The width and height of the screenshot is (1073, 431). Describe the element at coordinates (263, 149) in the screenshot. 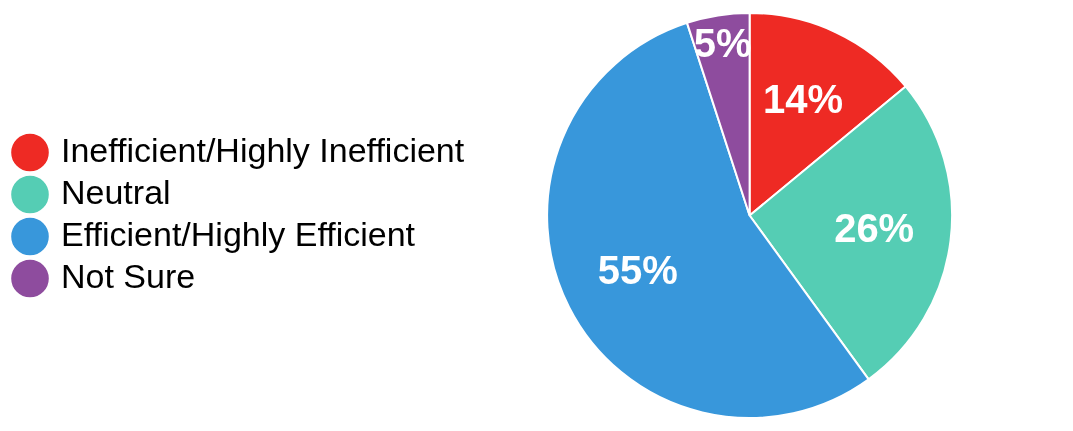

I see `legend-label: Inefficient/Highly Inefficient` at that location.